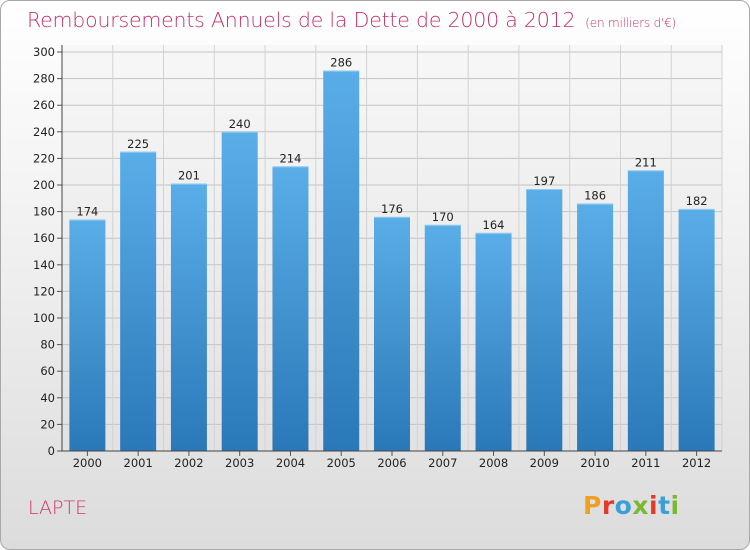 Image resolution: width=750 pixels, height=550 pixels. What do you see at coordinates (544, 463) in the screenshot?
I see `x-tick-label: 2009` at bounding box center [544, 463].